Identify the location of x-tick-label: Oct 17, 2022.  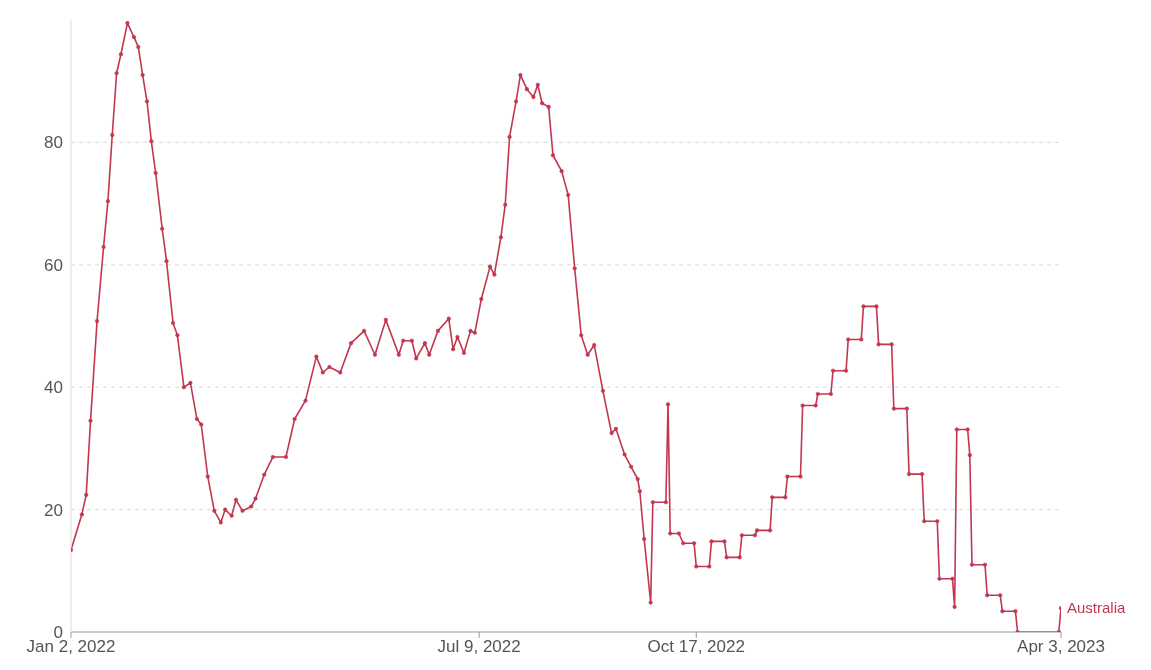
(696, 647).